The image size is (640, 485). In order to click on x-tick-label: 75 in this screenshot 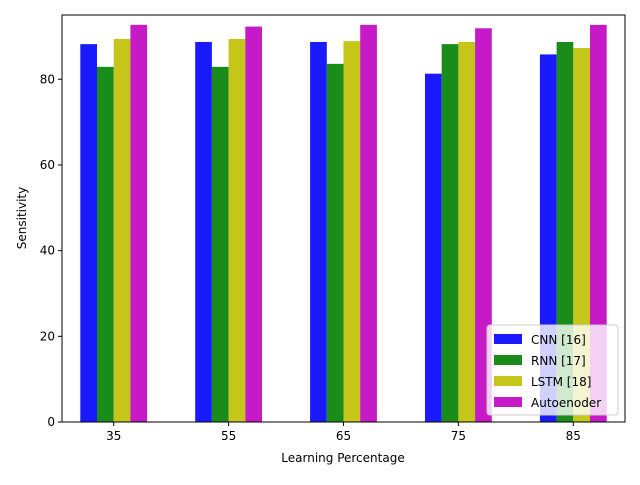, I will do `click(458, 436)`.